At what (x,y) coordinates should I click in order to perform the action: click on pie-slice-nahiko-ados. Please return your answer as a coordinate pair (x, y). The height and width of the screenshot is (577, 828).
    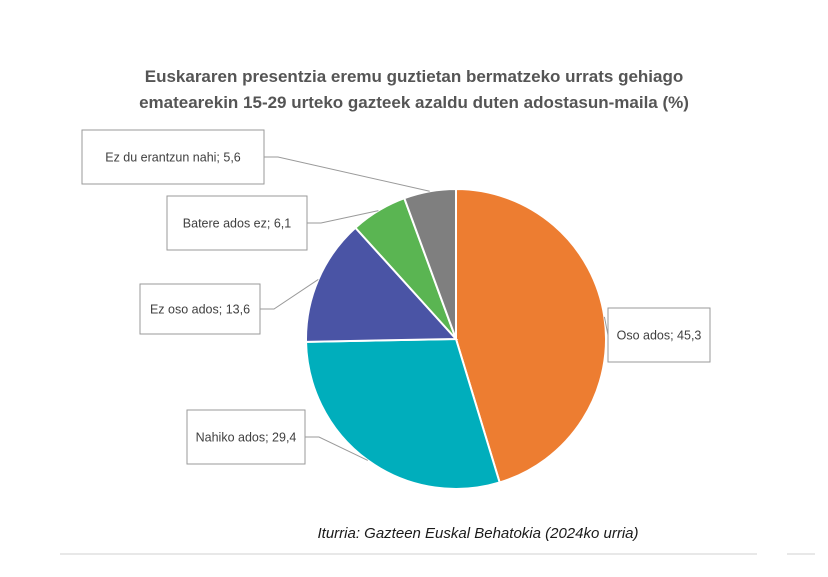
    Looking at the image, I should click on (403, 413).